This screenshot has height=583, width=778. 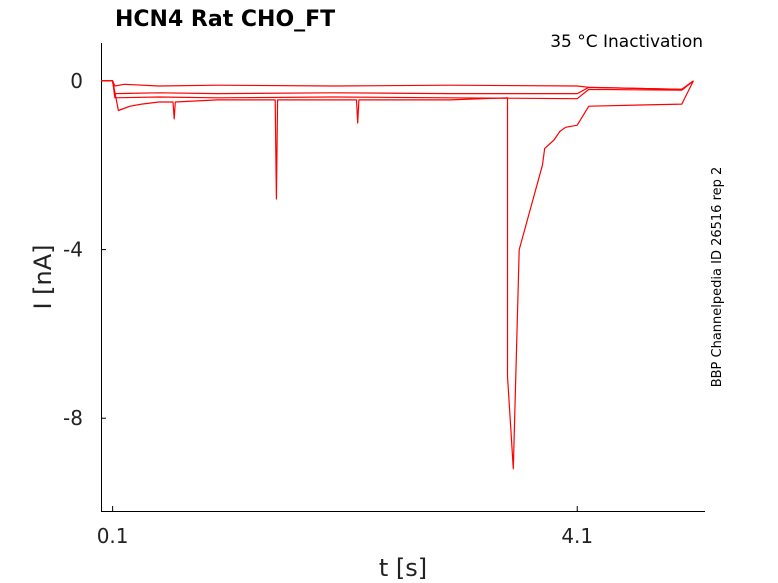 What do you see at coordinates (84, 249) in the screenshot?
I see `y-ticks: 0 -4 -8` at bounding box center [84, 249].